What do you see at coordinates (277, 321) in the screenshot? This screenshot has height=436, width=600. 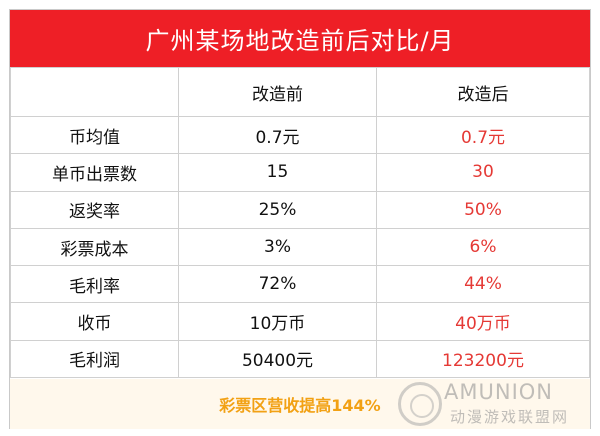 I see `before-value: 10万币` at bounding box center [277, 321].